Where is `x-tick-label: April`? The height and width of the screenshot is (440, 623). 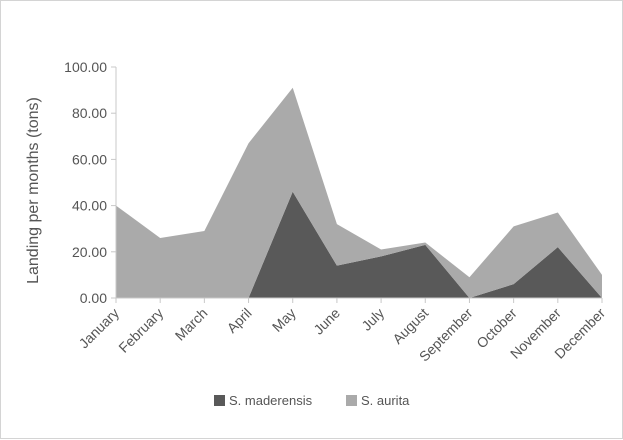
x-tick-label: April is located at coordinates (239, 320).